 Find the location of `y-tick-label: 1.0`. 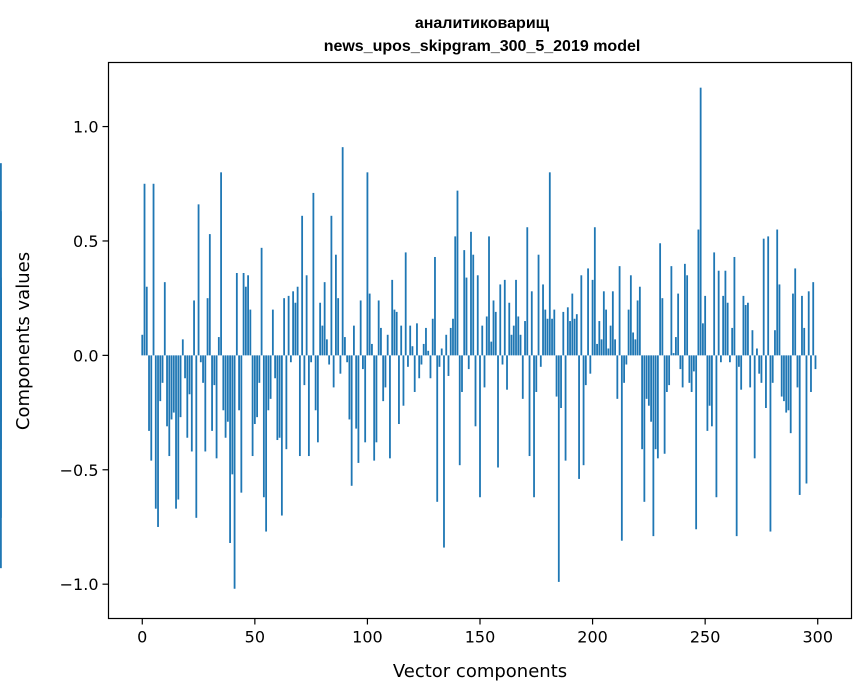

y-tick-label: 1.0 is located at coordinates (85, 127).